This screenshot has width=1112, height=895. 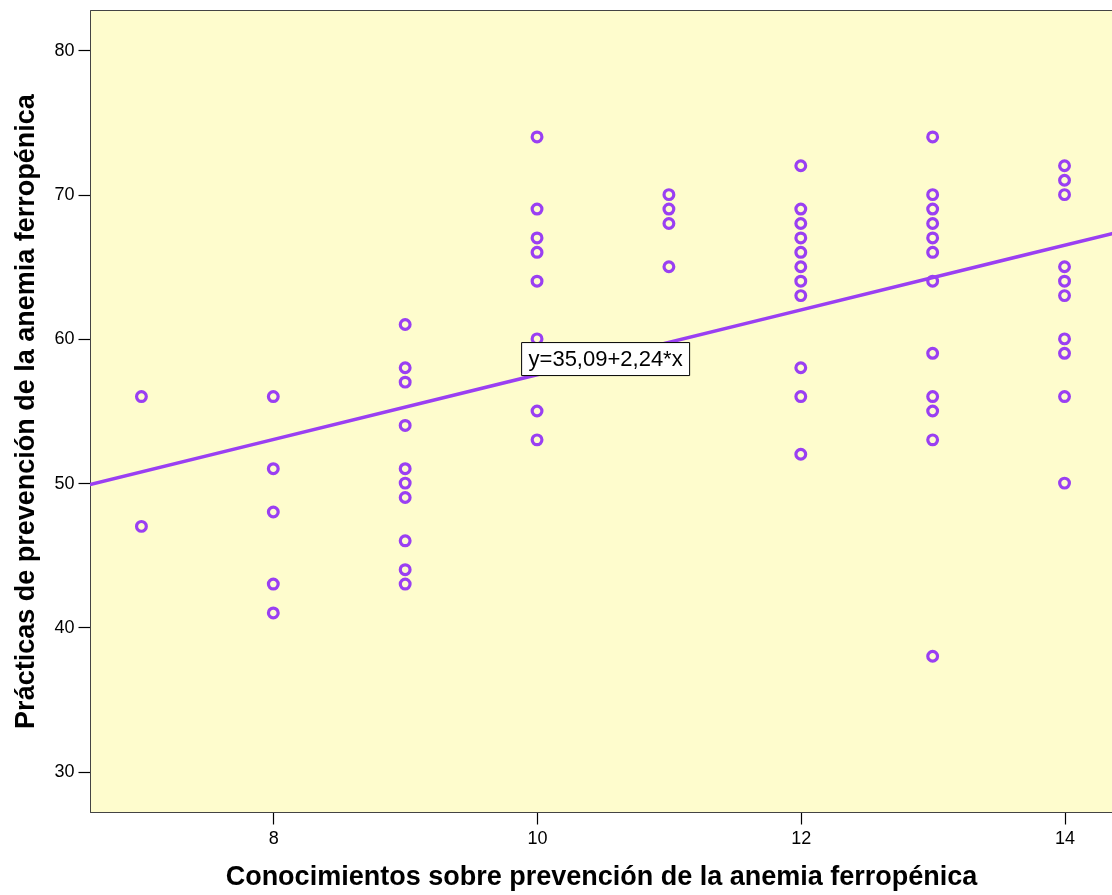 I want to click on y-tick-label: 60, so click(x=64, y=338).